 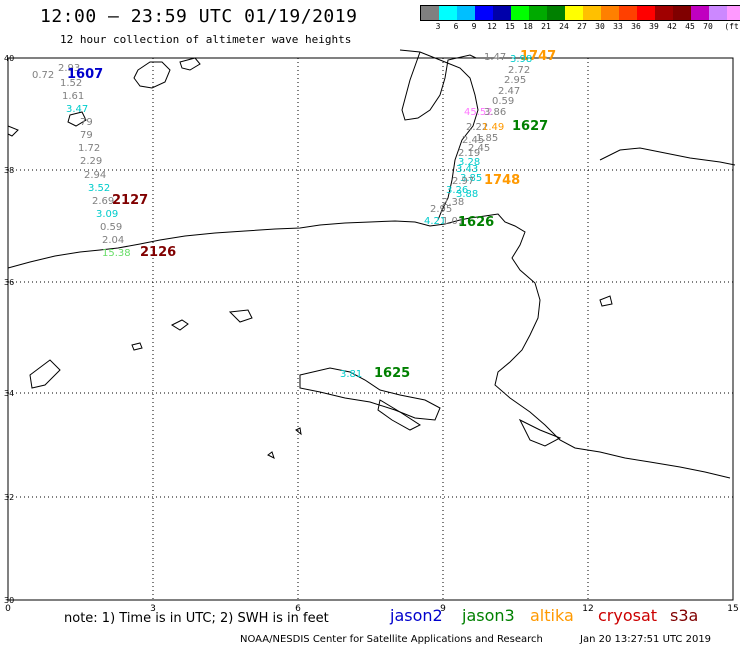 I want to click on island-menorca, so click(x=190, y=64).